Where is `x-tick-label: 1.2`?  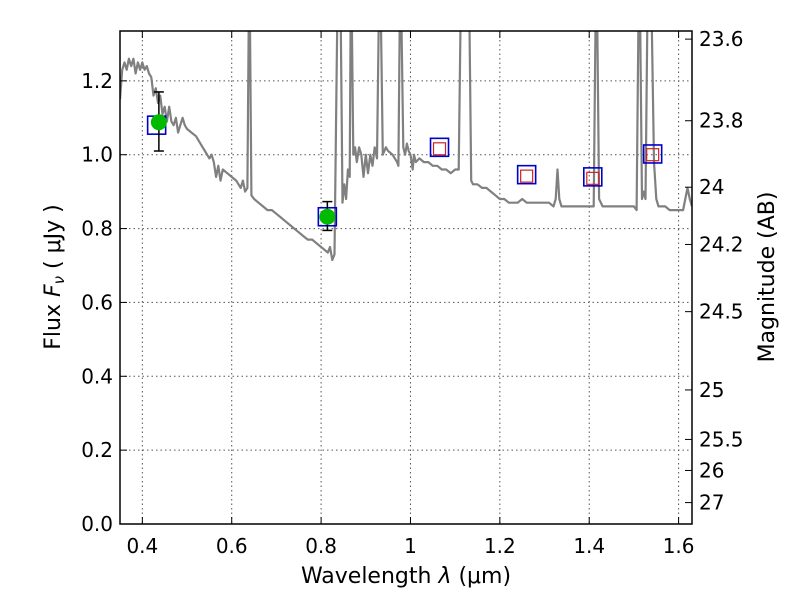 x-tick-label: 1.2 is located at coordinates (500, 546).